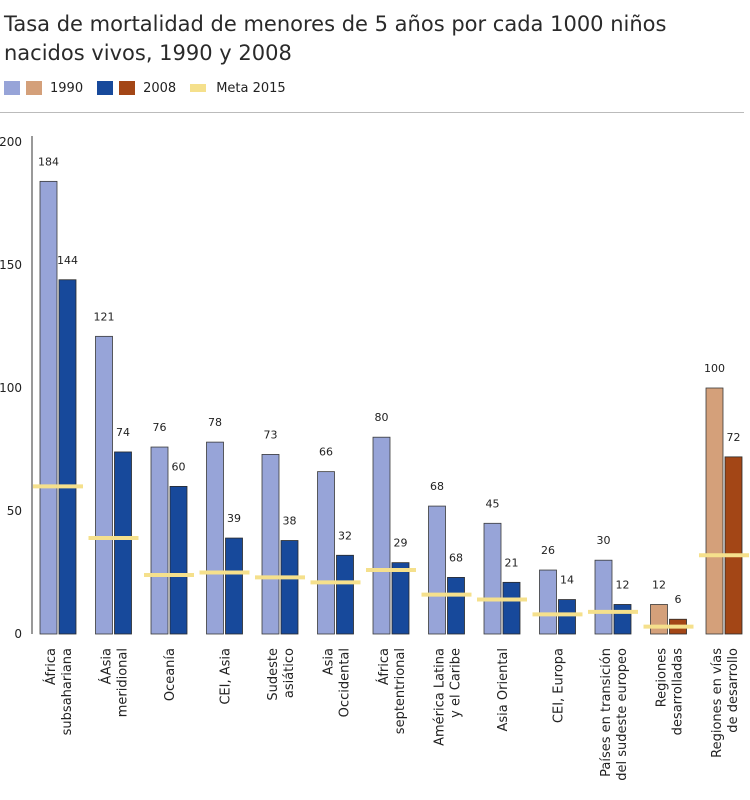 The width and height of the screenshot is (750, 800). Describe the element at coordinates (179, 466) in the screenshot. I see `data-label-2008: 60` at that location.